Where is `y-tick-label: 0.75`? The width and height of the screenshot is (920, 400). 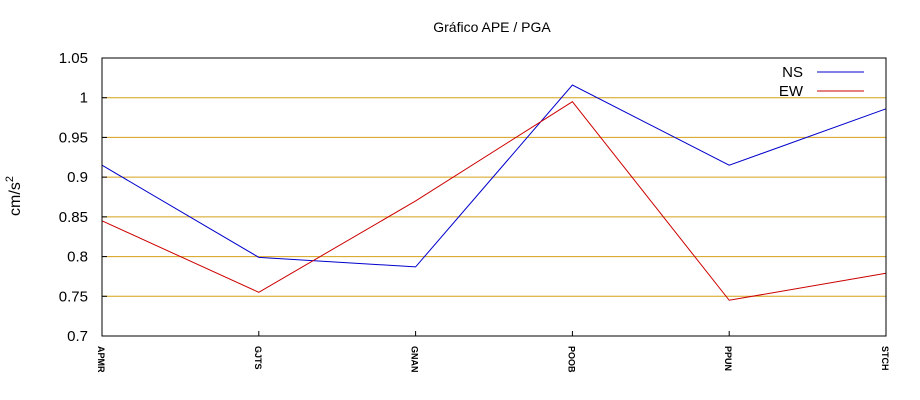
y-tick-label: 0.75 is located at coordinates (73, 296).